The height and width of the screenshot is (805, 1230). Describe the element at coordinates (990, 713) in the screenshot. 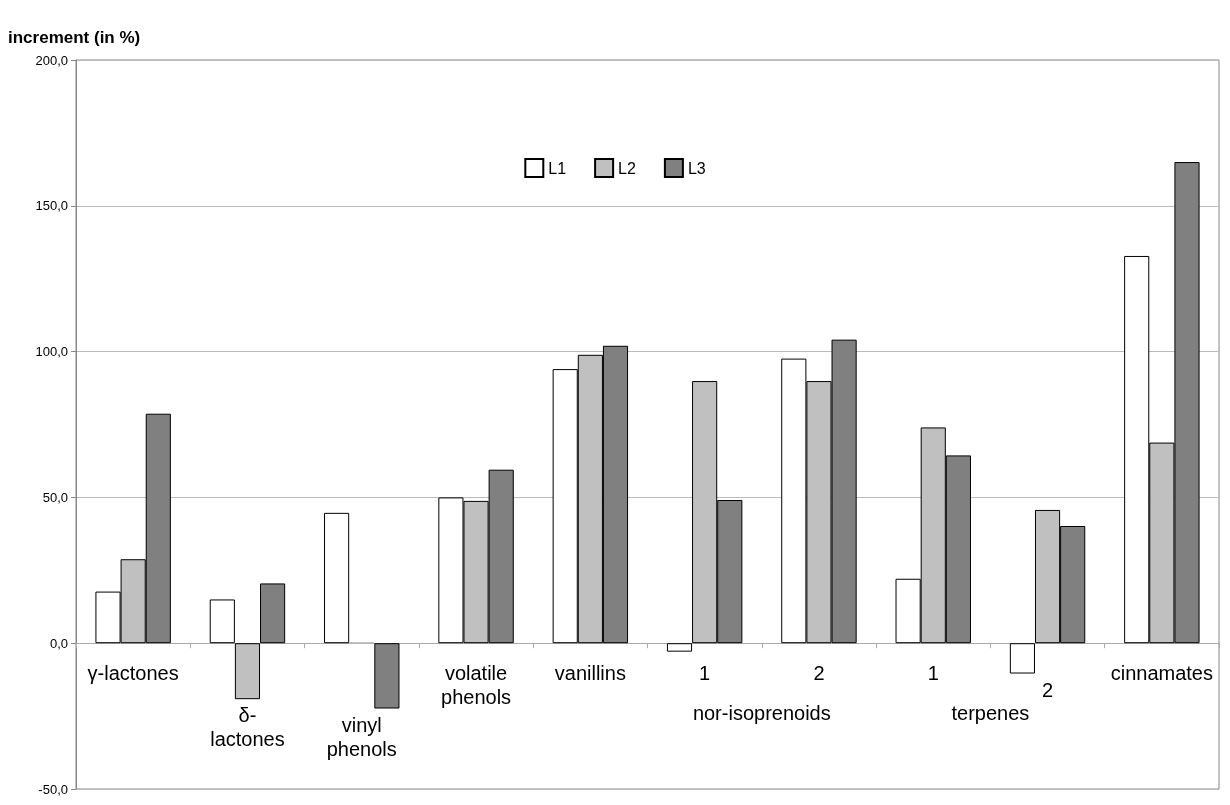

I see `annotation: terpenes` at that location.